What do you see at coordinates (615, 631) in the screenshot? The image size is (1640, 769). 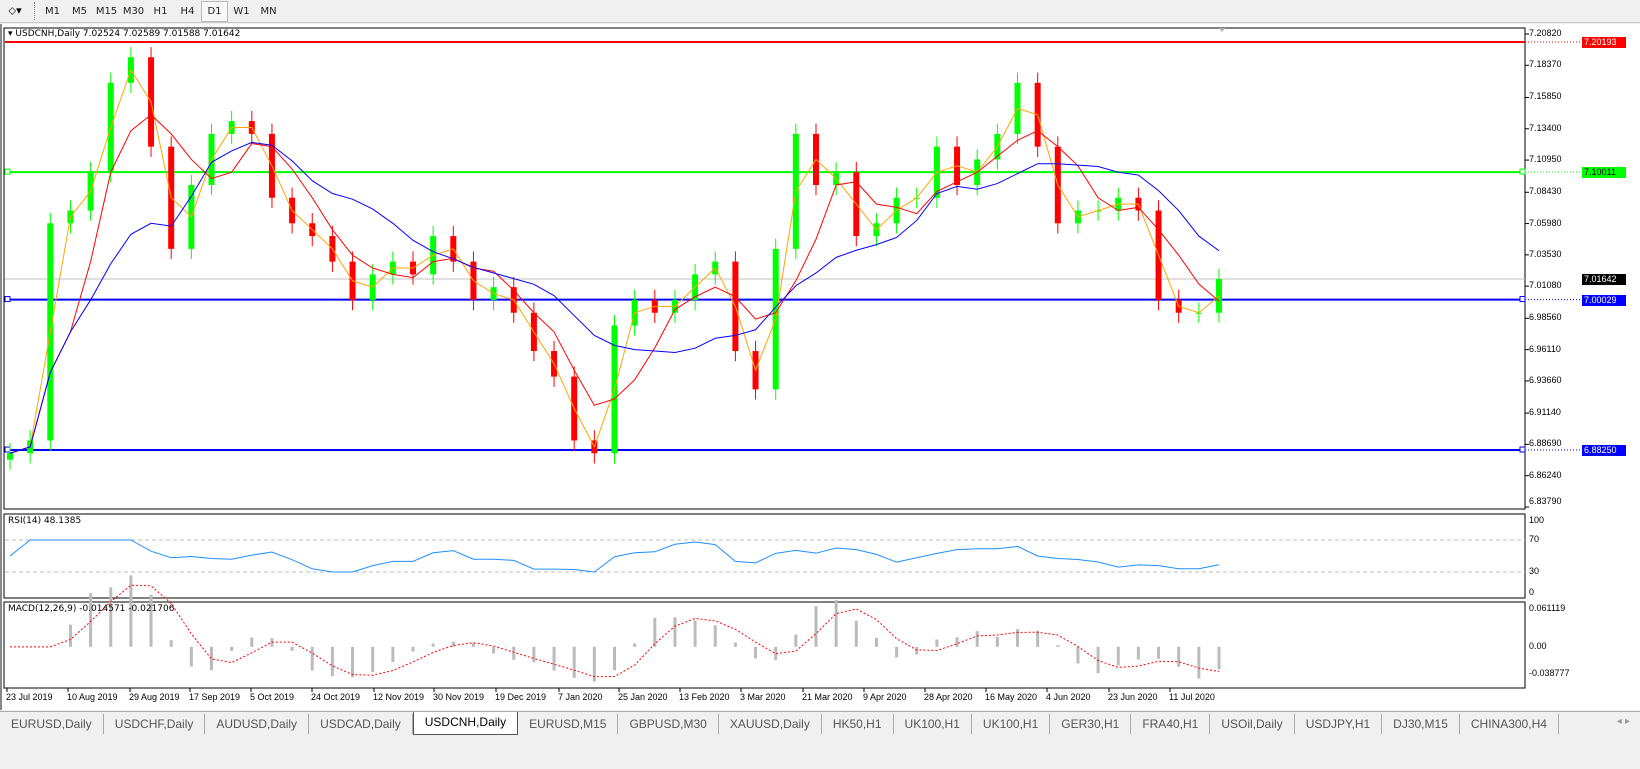 I see `macd-signal-line` at bounding box center [615, 631].